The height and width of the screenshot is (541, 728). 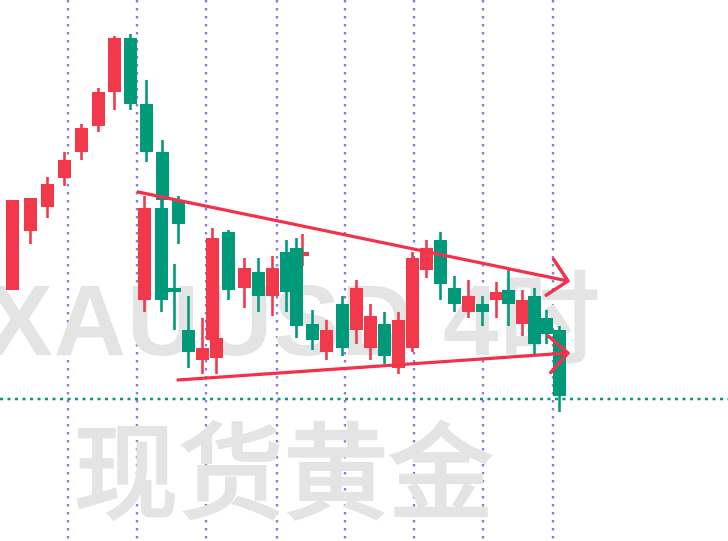 I want to click on upper-trendline-arrowhead-icon, so click(x=557, y=277).